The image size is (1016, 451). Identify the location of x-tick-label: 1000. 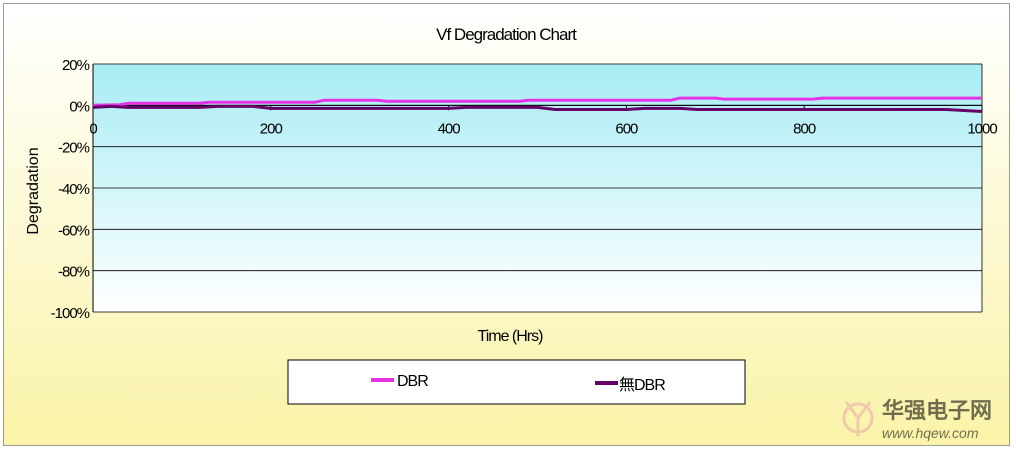
(982, 128).